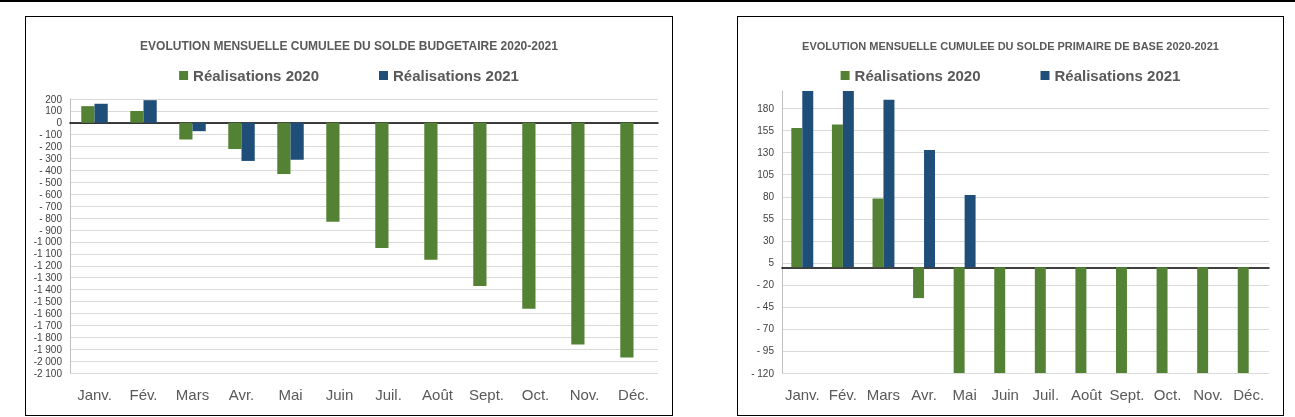 The height and width of the screenshot is (417, 1295). Describe the element at coordinates (48, 242) in the screenshot. I see `y-tick-label: -1 000` at that location.